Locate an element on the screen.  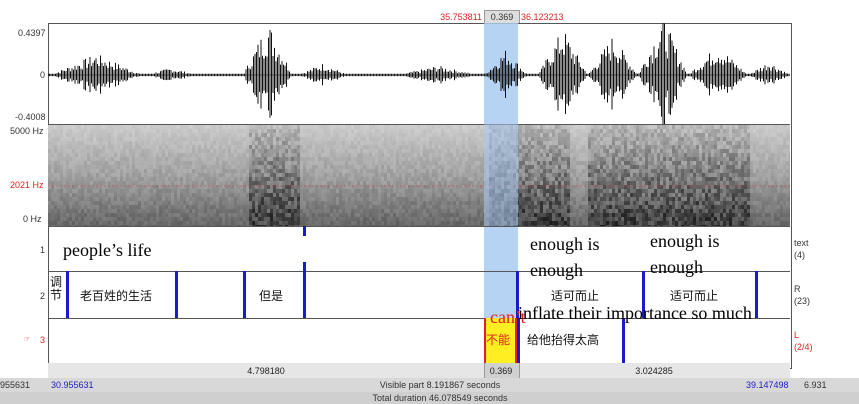
tier-3-name: L is located at coordinates (797, 335).